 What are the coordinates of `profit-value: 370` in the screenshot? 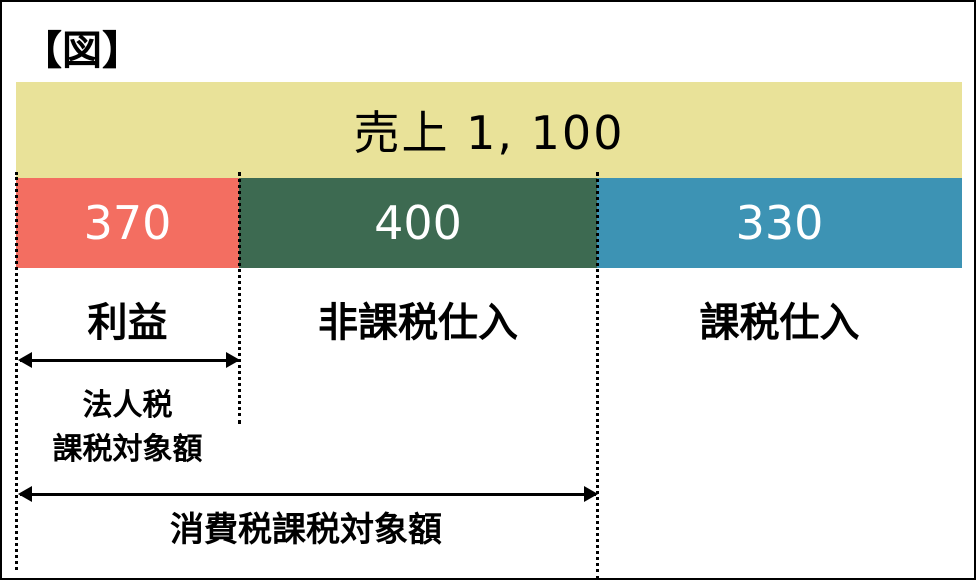 It's located at (127, 223).